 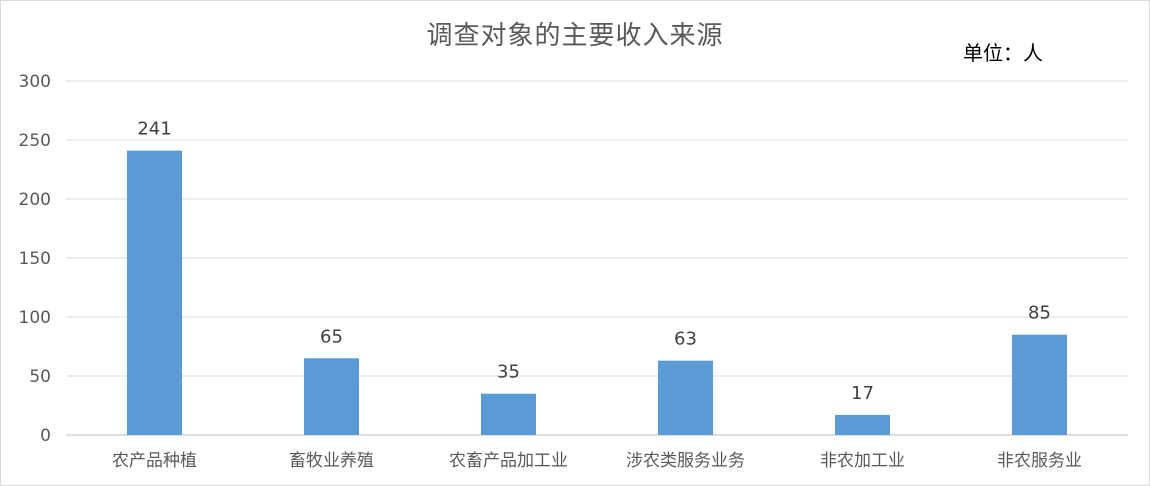 I want to click on data-label: 17, so click(x=862, y=393).